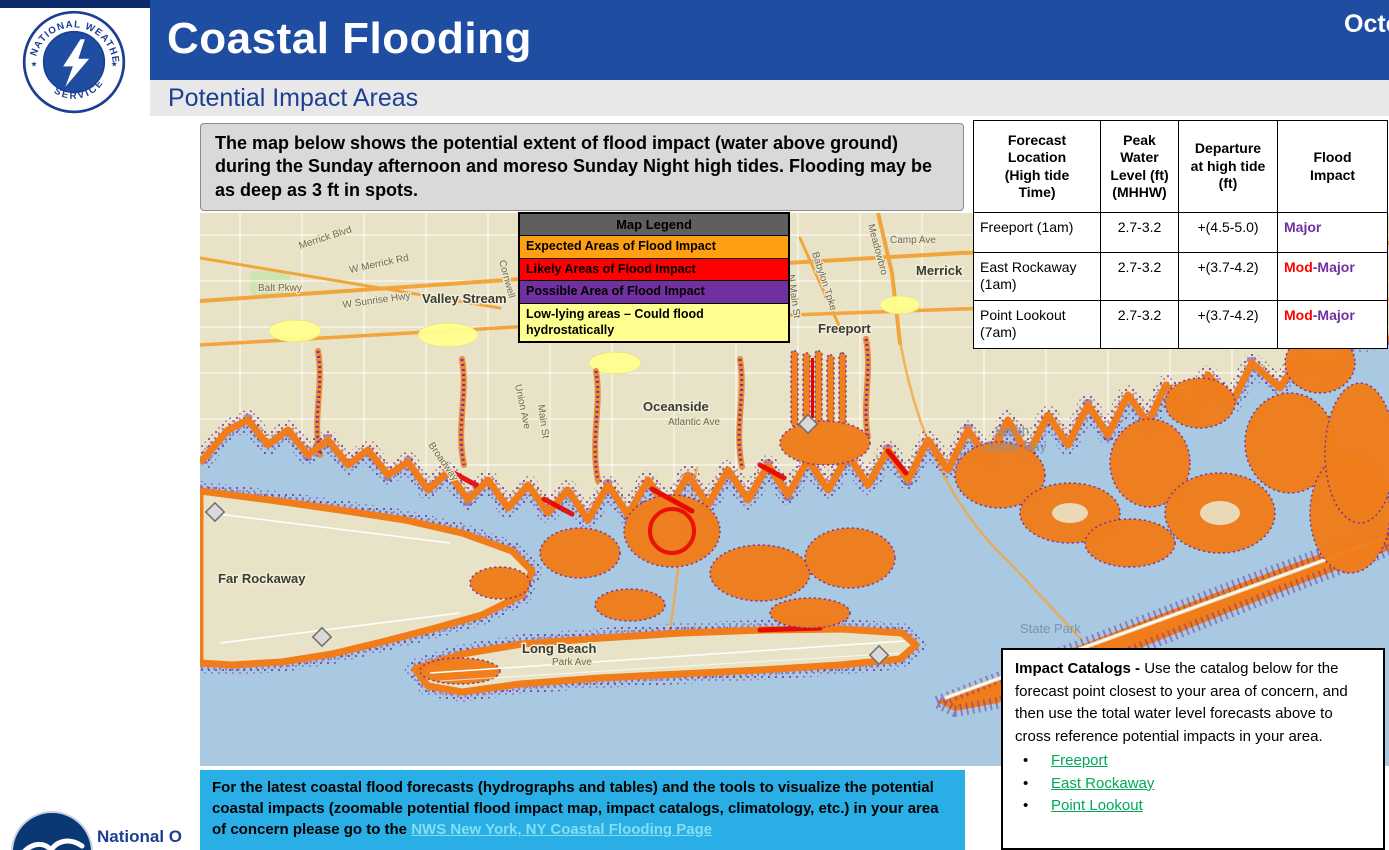 The width and height of the screenshot is (1389, 850). What do you see at coordinates (1193, 761) in the screenshot?
I see `catalog-link-item: • Freeport` at bounding box center [1193, 761].